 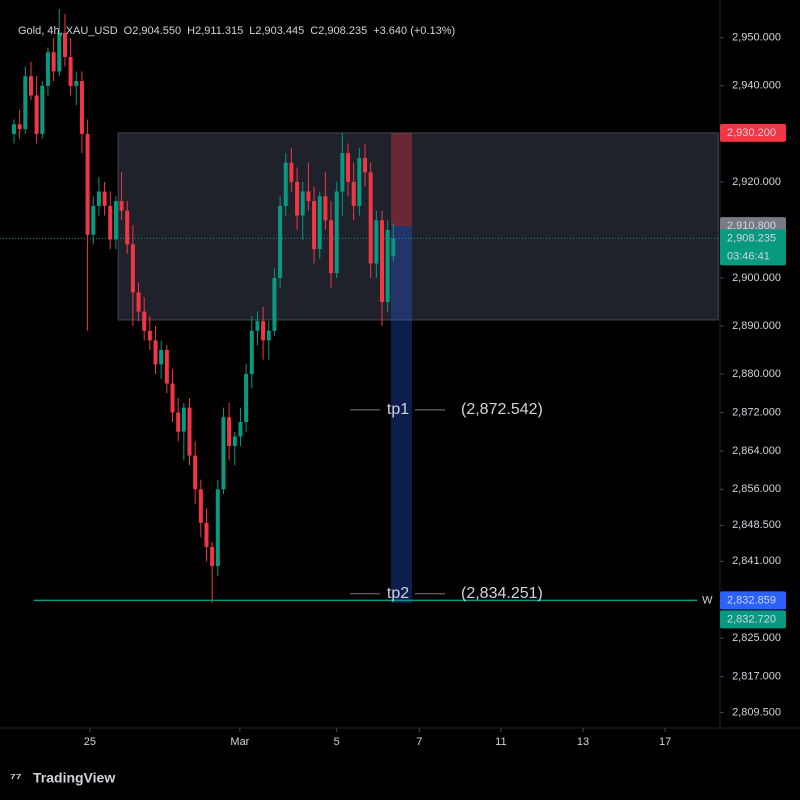 I want to click on x-tick-label: 17, so click(x=665, y=742).